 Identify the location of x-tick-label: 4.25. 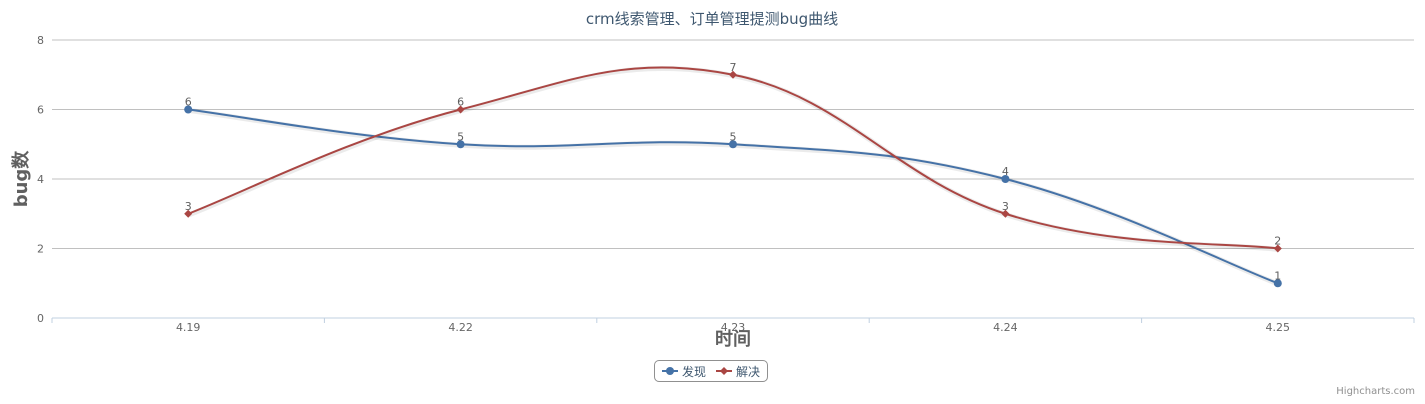
(1278, 327).